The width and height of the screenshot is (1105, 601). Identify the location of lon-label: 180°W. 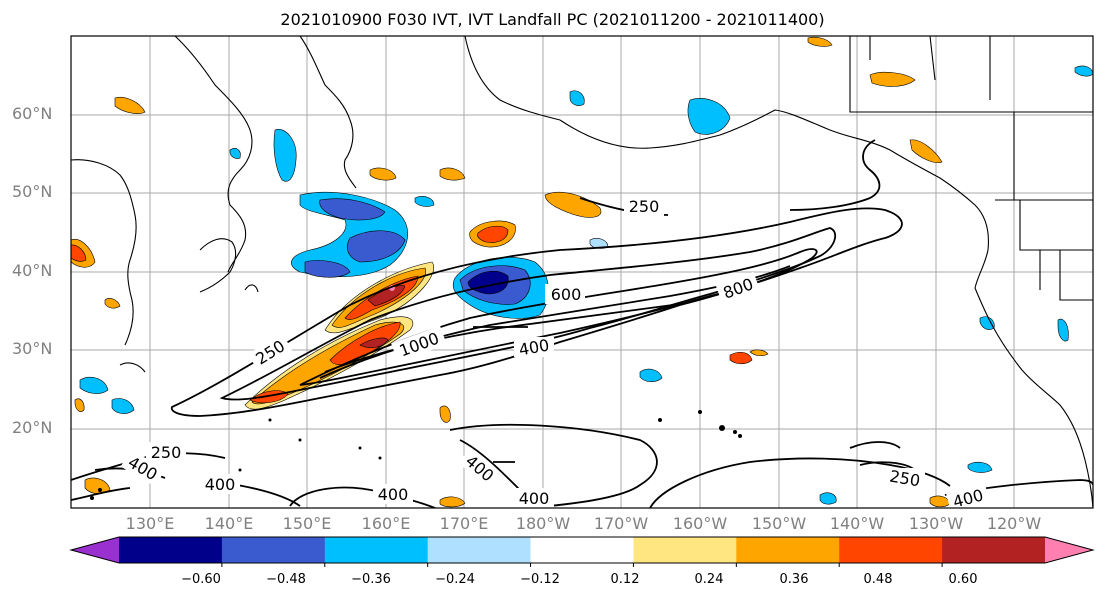
(543, 523).